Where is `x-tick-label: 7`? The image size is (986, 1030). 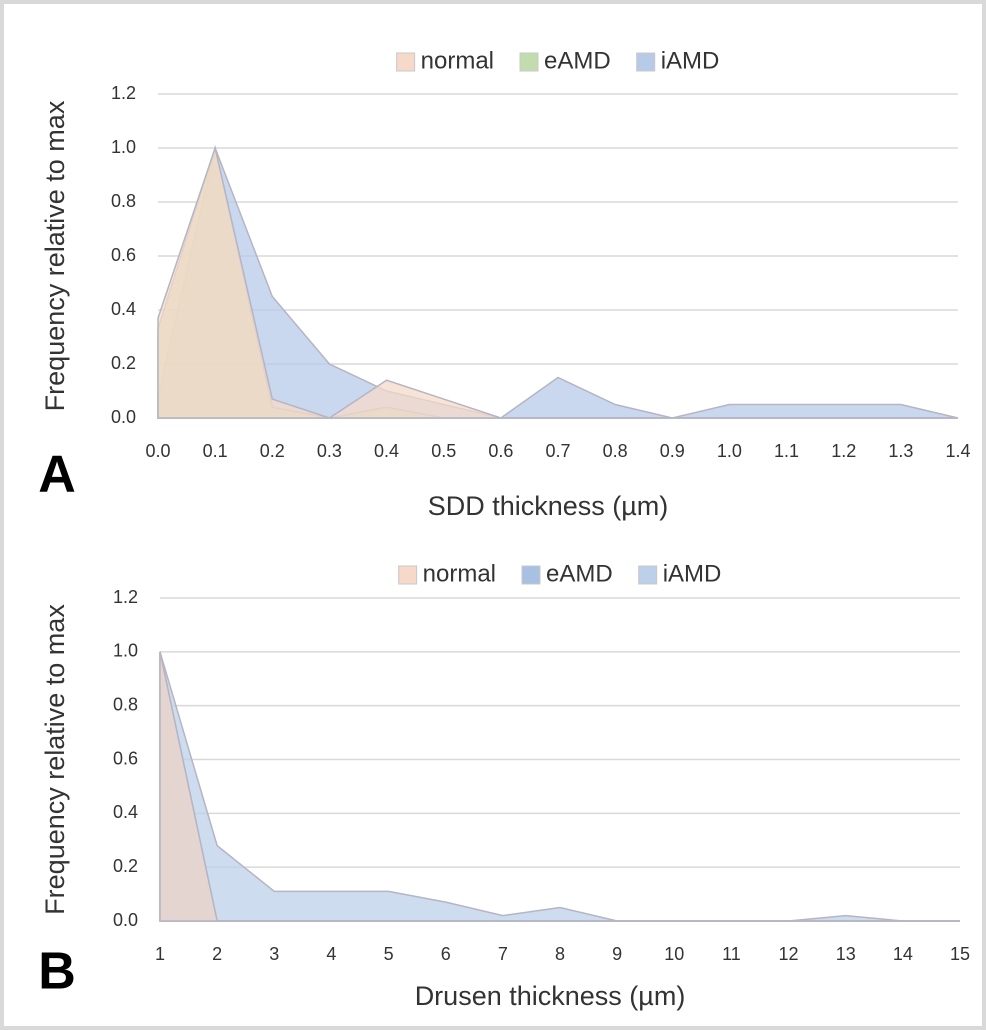
x-tick-label: 7 is located at coordinates (503, 954).